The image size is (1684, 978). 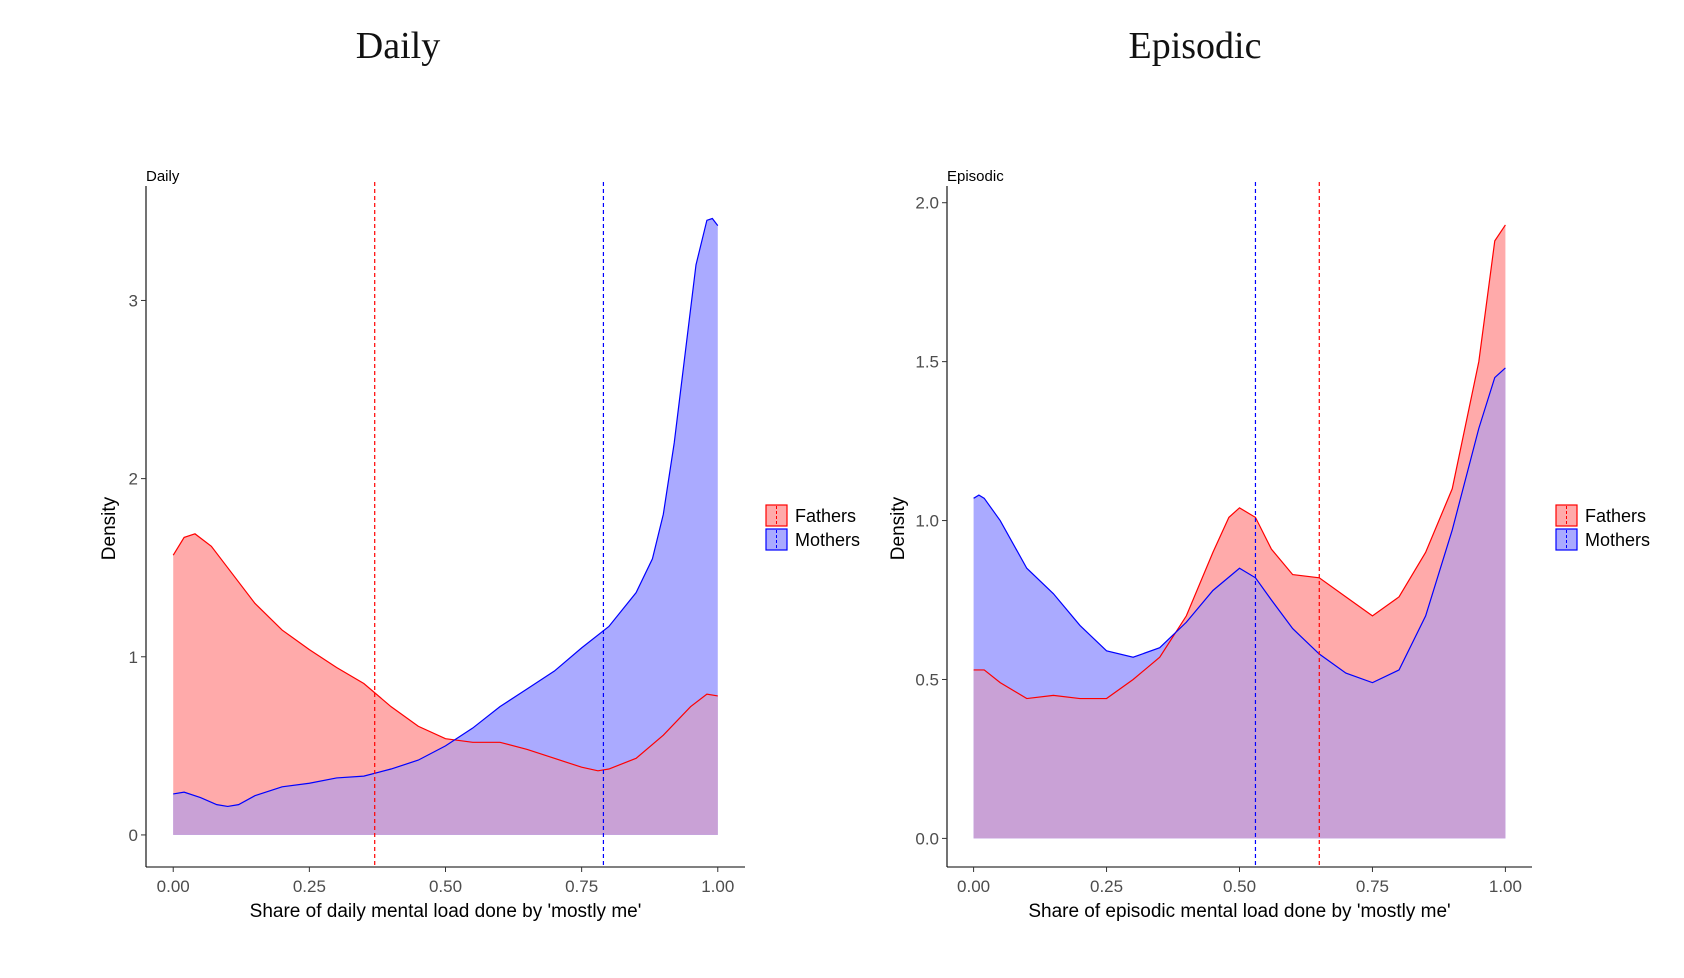 I want to click on y-tick-label: 0, so click(x=133, y=835).